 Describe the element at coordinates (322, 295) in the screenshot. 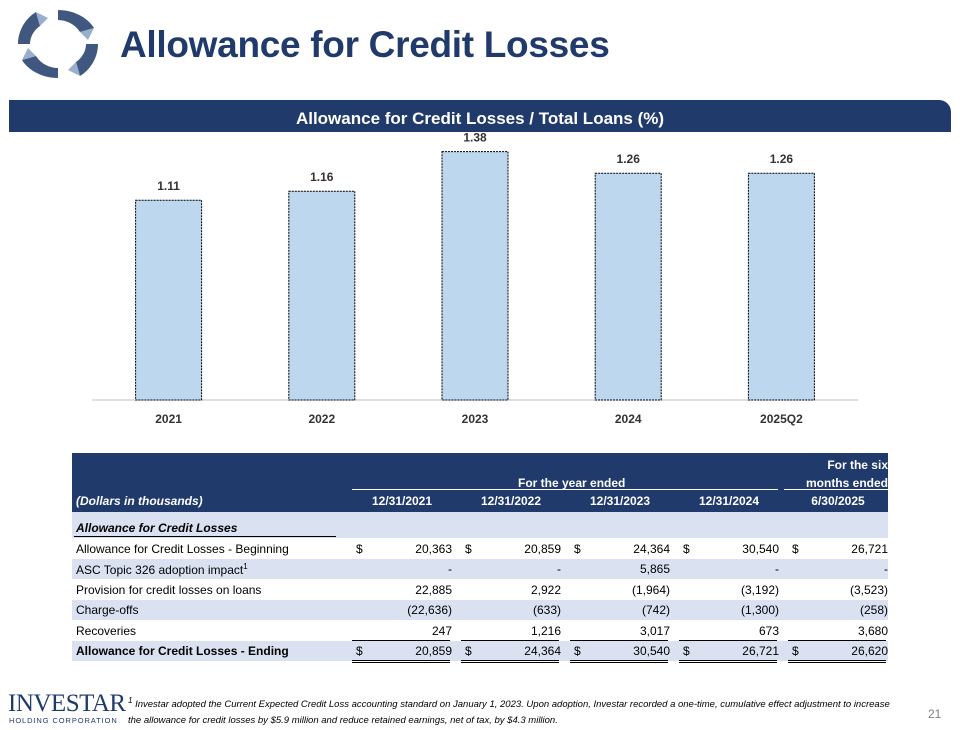

I see `bar-2022` at that location.